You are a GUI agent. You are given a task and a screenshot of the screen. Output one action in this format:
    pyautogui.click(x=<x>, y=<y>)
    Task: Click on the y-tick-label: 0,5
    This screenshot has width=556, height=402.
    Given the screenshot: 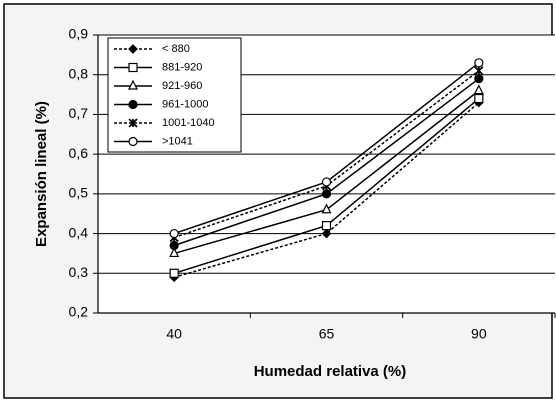 What is the action you would take?
    pyautogui.click(x=79, y=193)
    